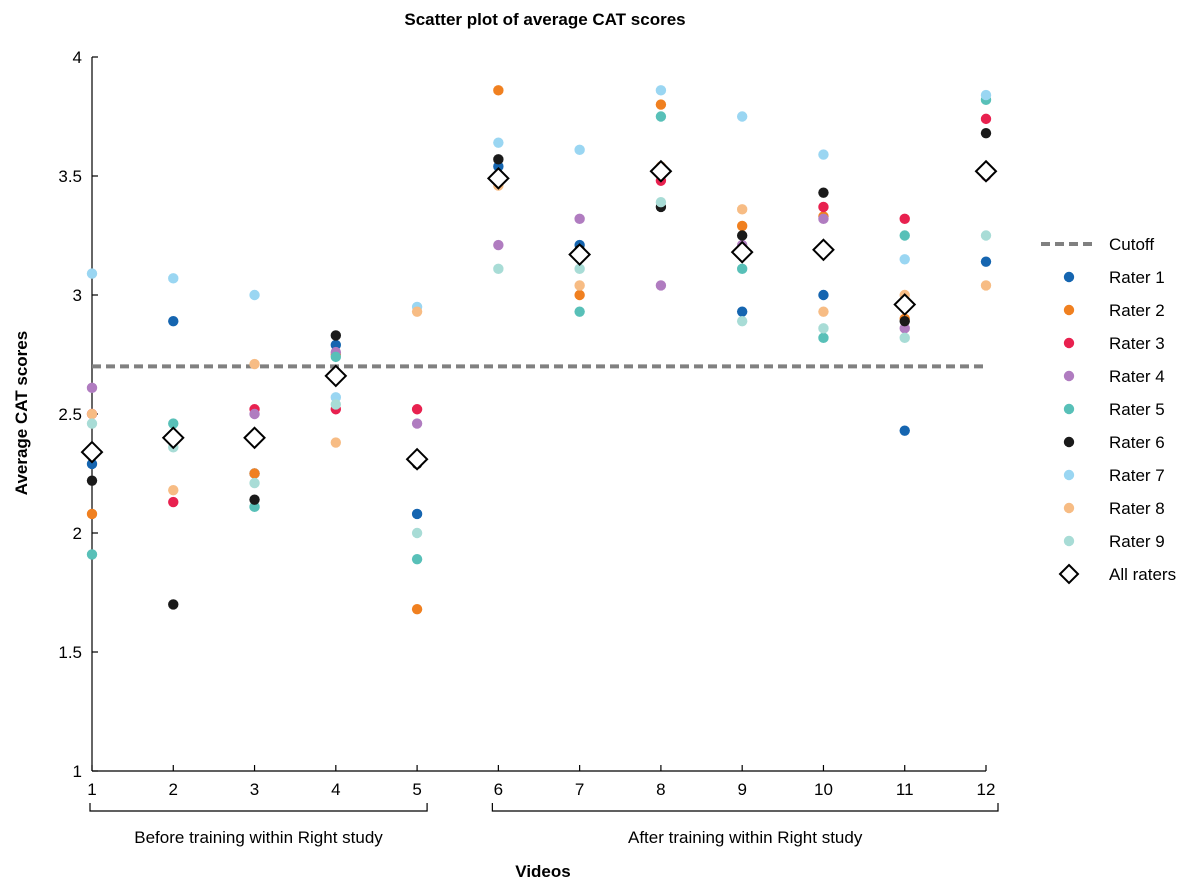 This screenshot has width=1199, height=881. What do you see at coordinates (986, 789) in the screenshot?
I see `x-tick-label: 12` at bounding box center [986, 789].